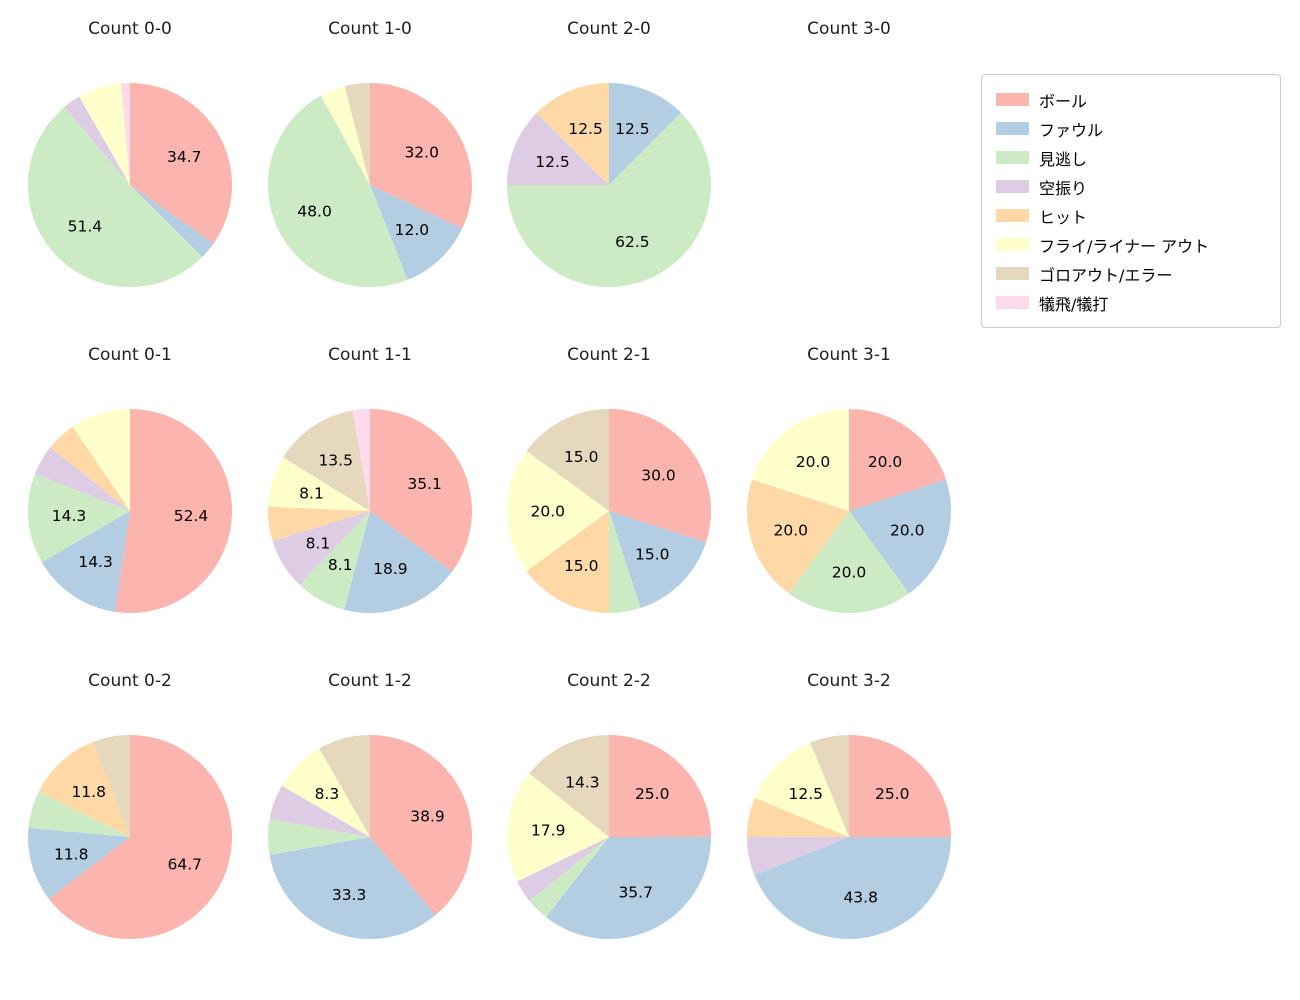 Image resolution: width=1300 pixels, height=1000 pixels. I want to click on pie-percent-label: 11.8, so click(88, 792).